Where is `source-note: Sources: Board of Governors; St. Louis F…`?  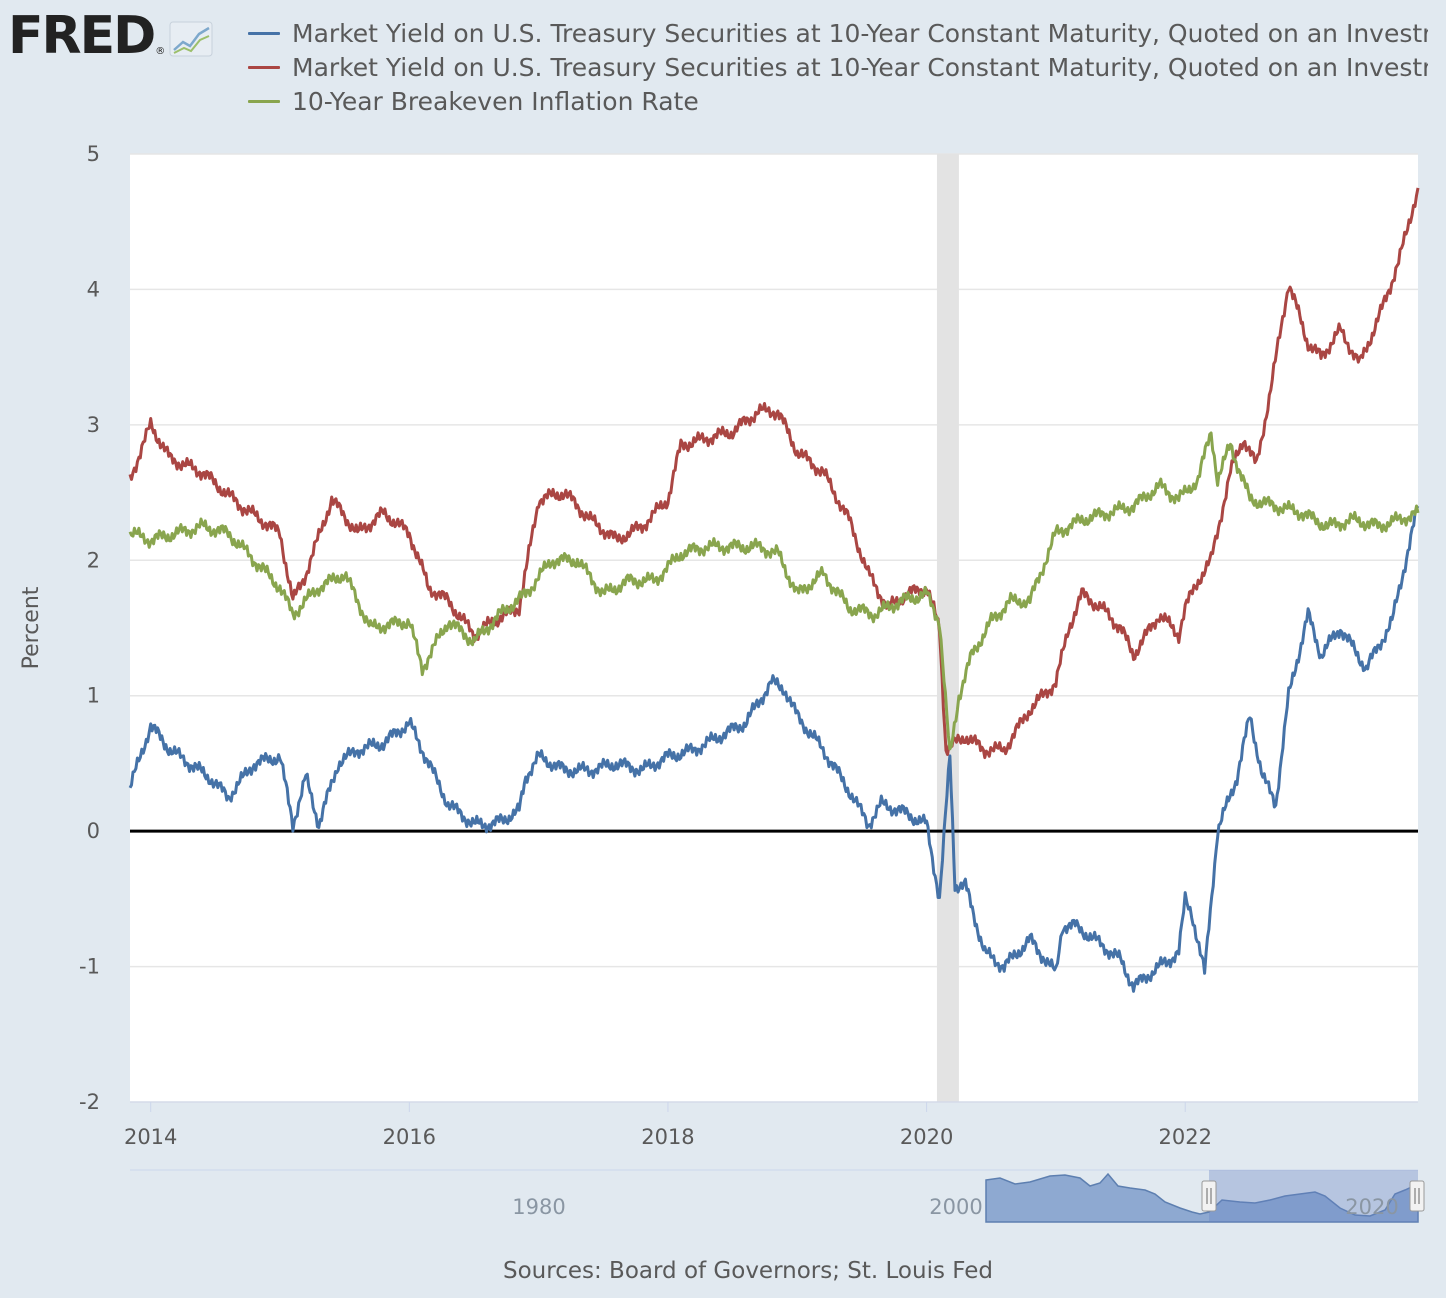
source-note: Sources: Board of Governors; St. Louis F… is located at coordinates (748, 1271).